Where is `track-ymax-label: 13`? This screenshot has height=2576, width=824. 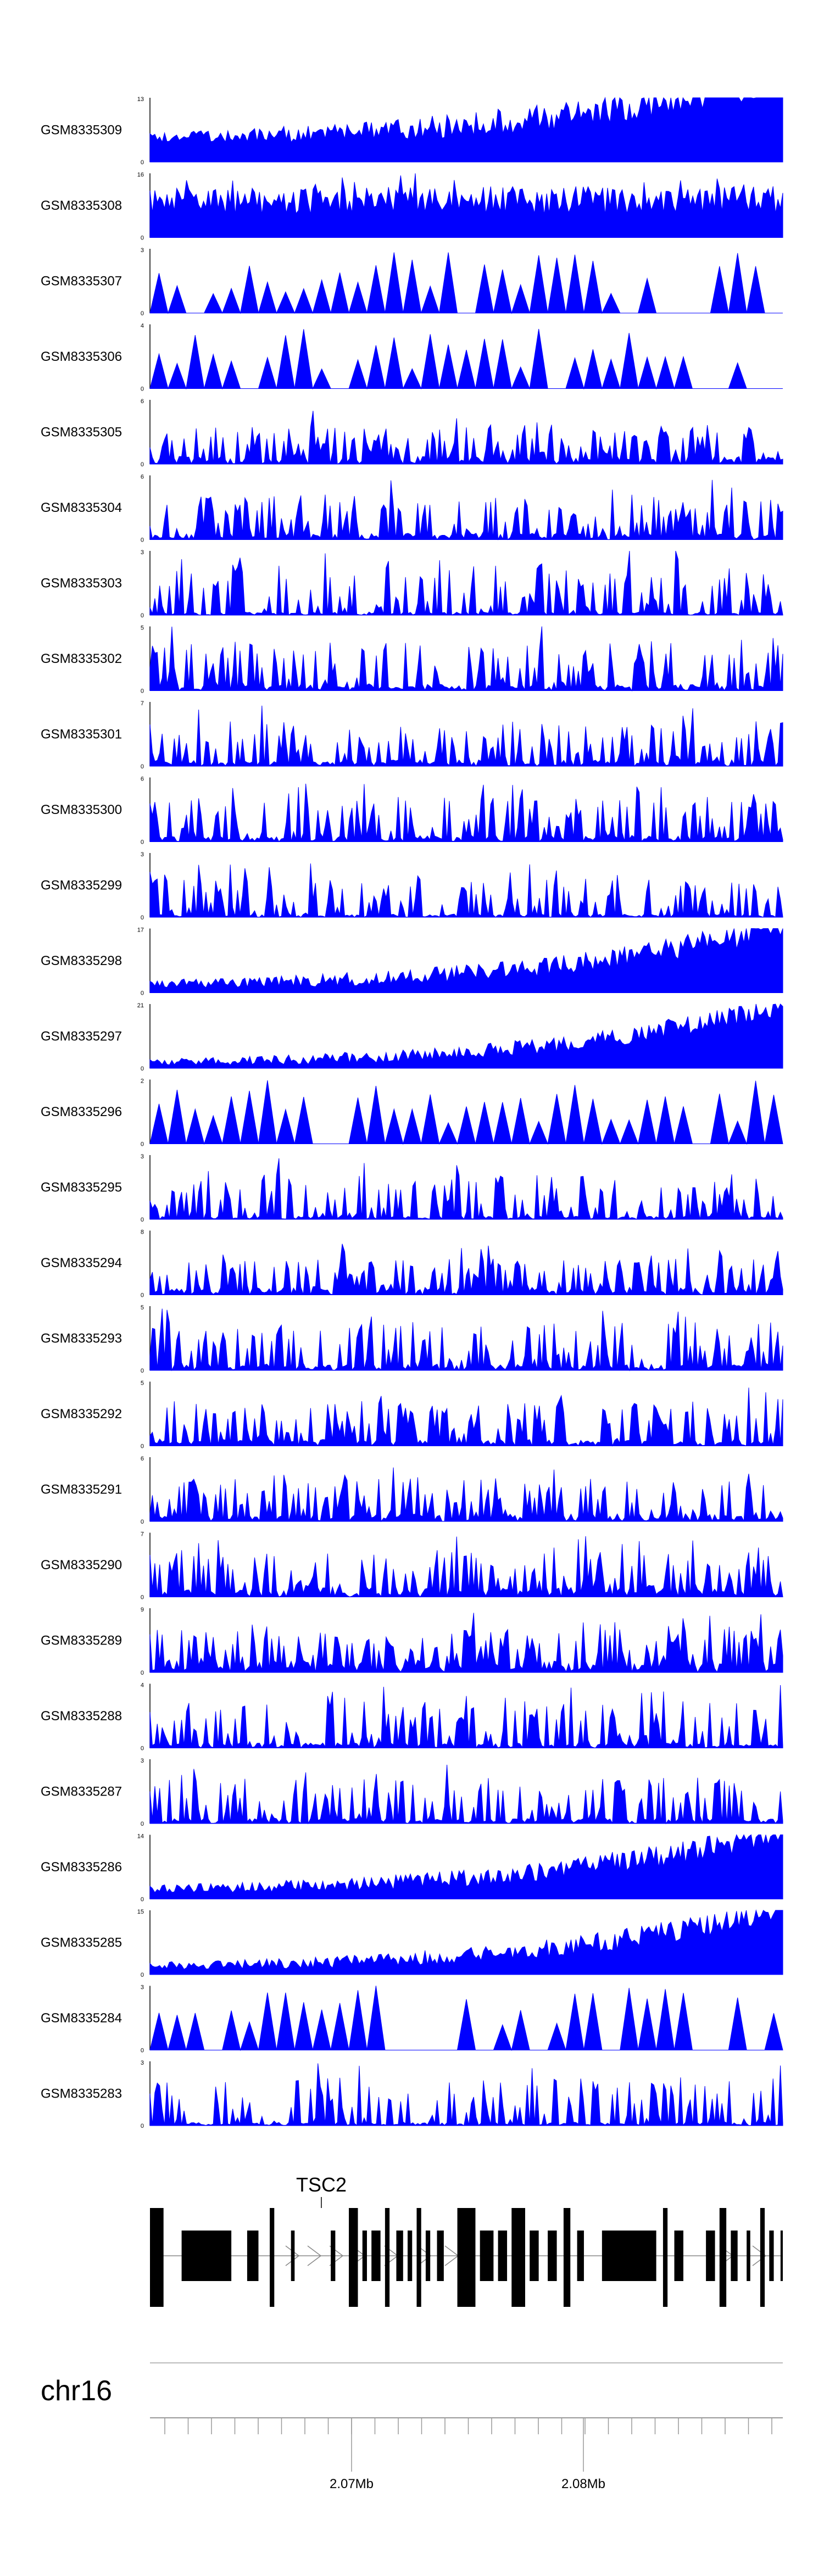
track-ymax-label: 13 is located at coordinates (140, 99).